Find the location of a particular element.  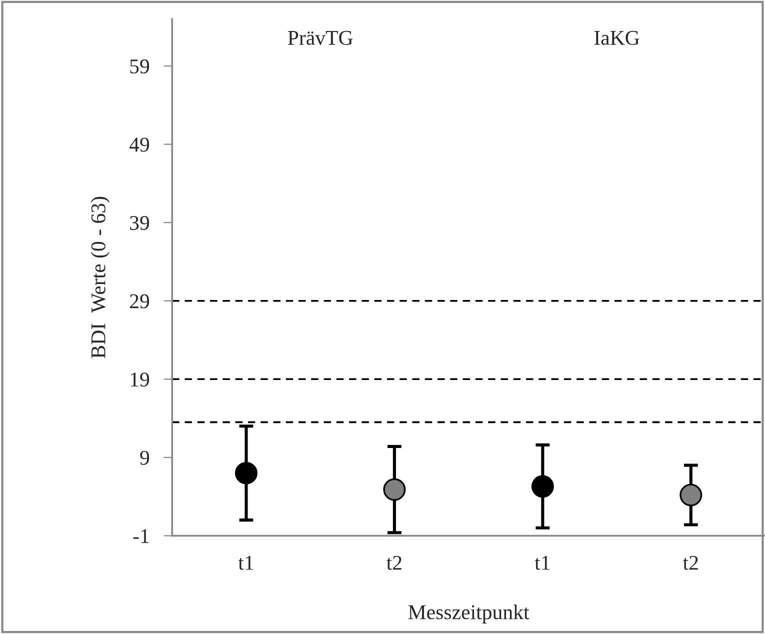

y-tick-label: 9 is located at coordinates (145, 457).